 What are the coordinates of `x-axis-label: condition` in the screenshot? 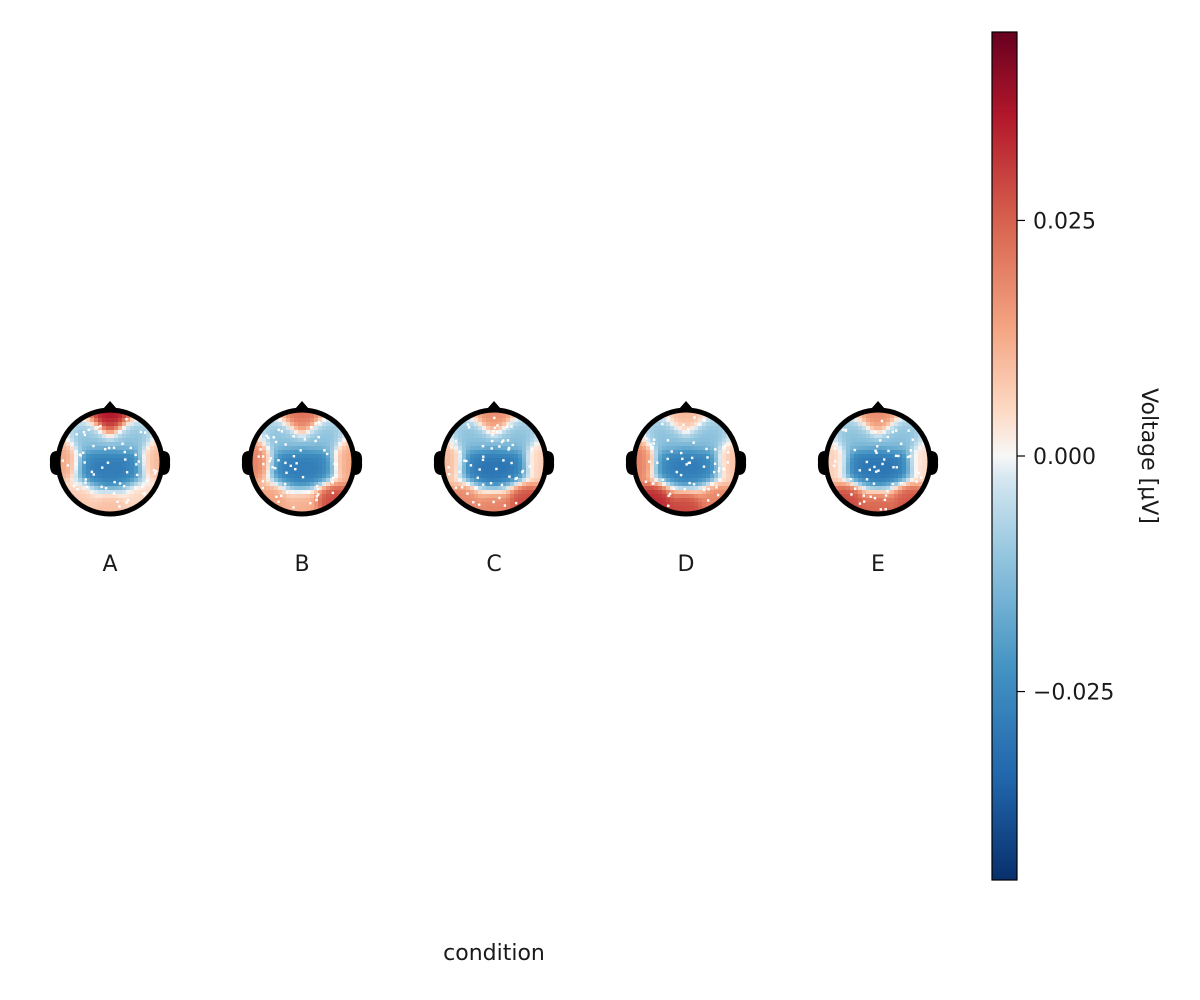 It's located at (494, 953).